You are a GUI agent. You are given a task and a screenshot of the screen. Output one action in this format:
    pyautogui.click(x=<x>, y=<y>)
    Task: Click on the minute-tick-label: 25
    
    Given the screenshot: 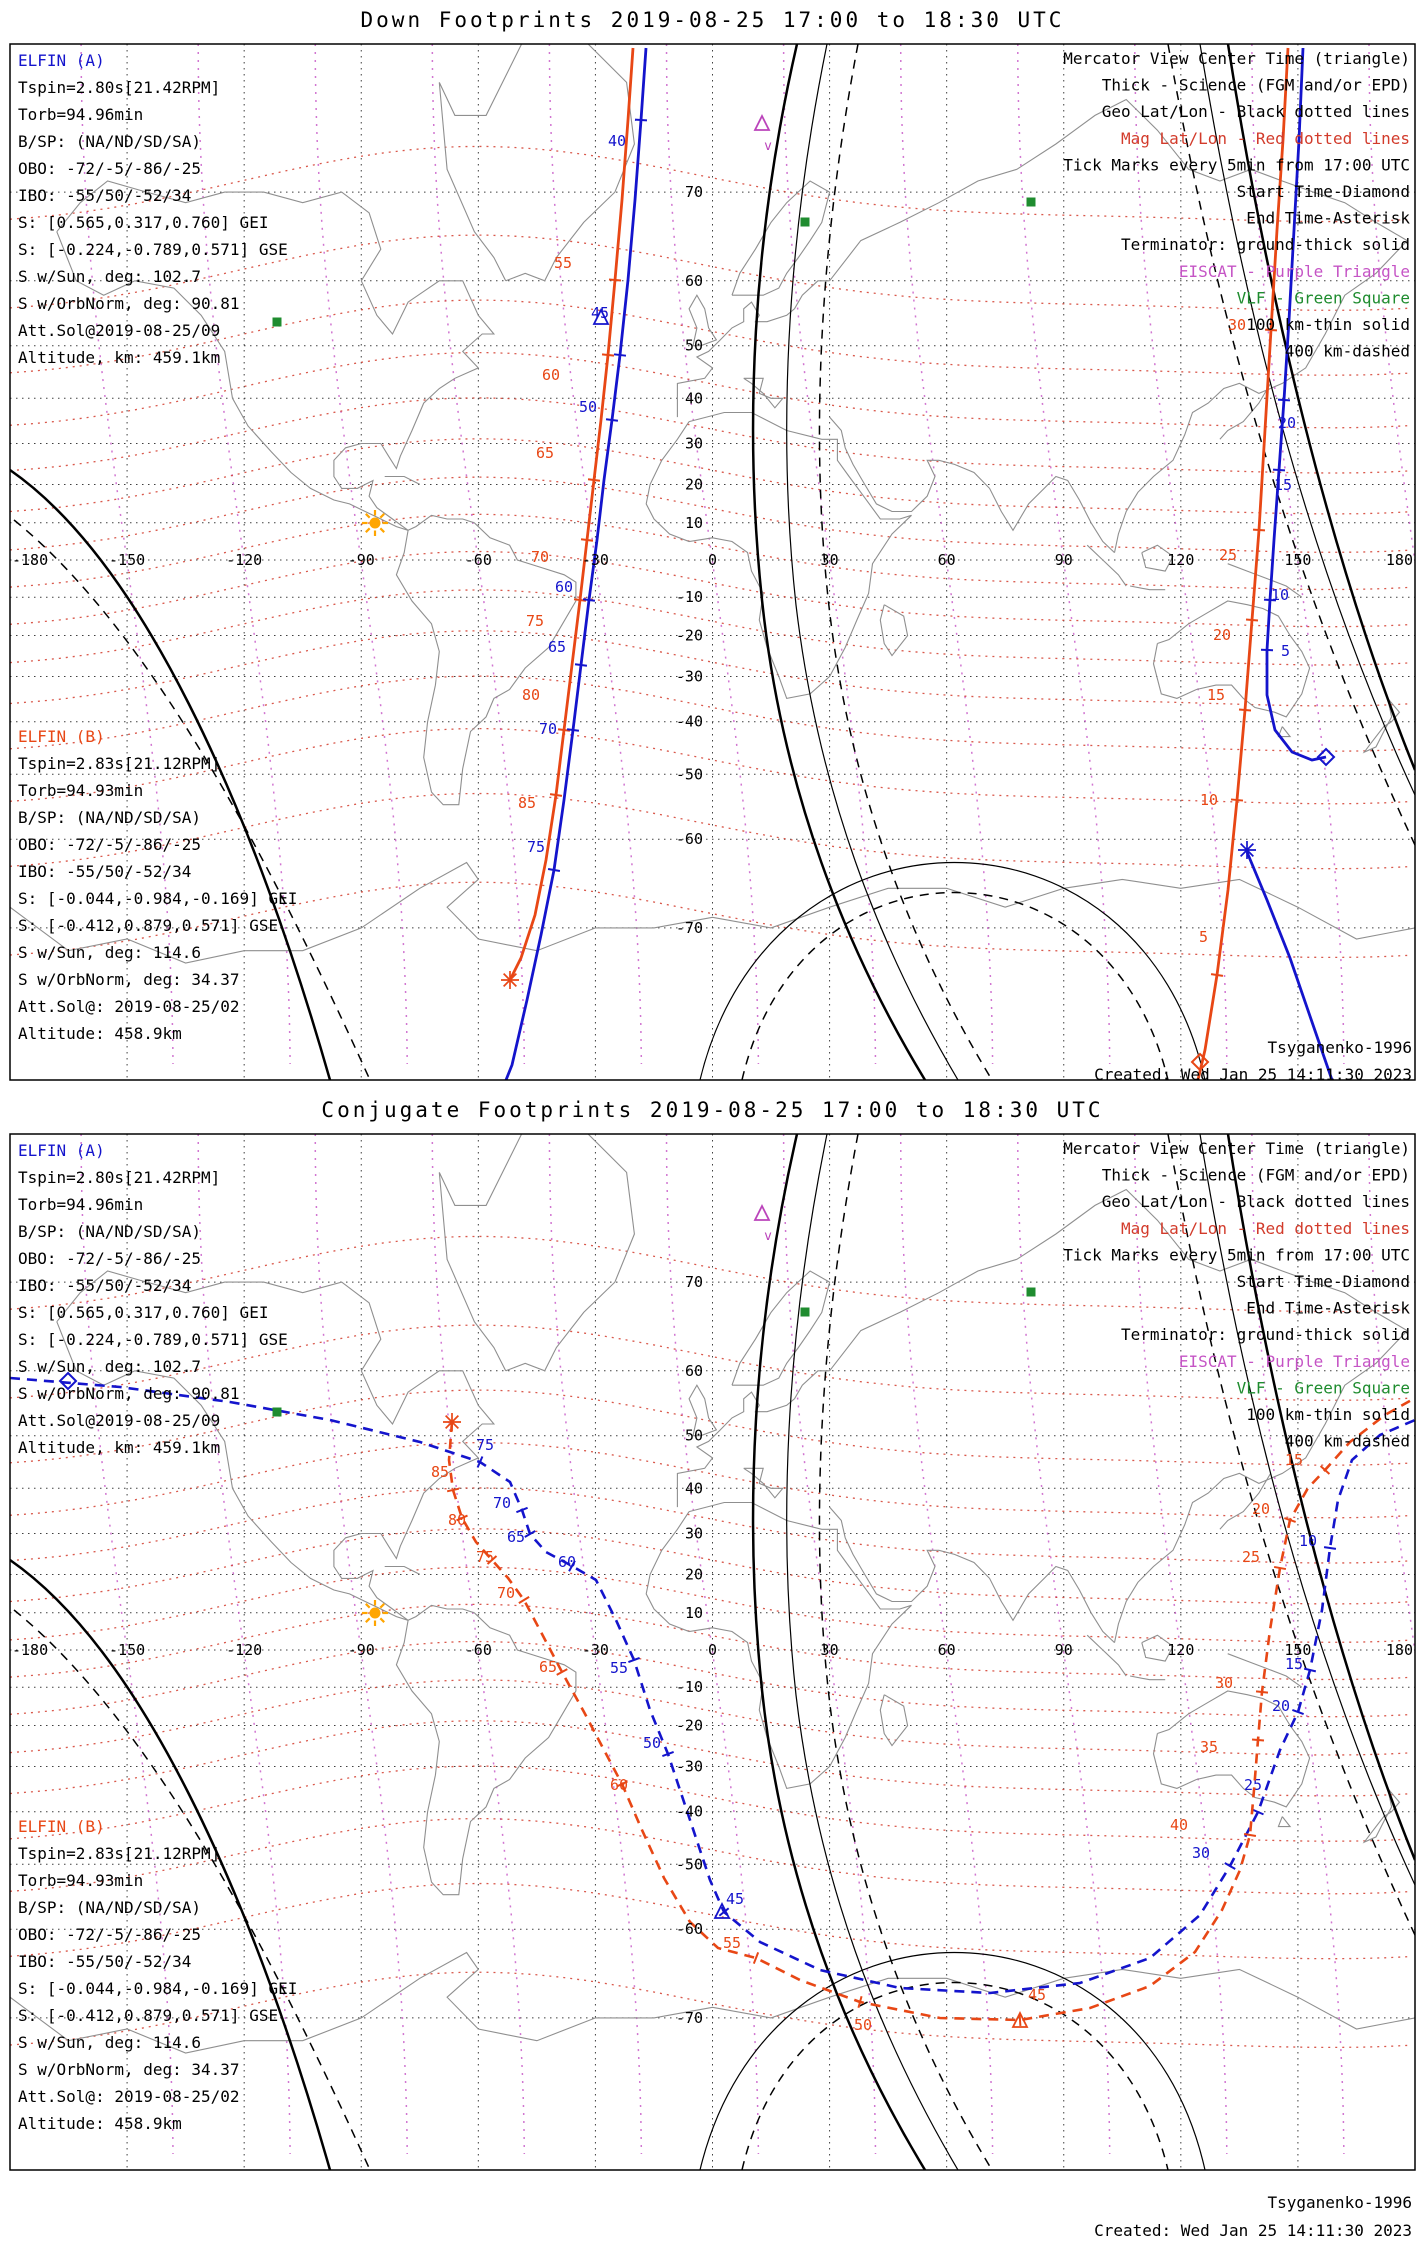 What is the action you would take?
    pyautogui.click(x=1251, y=1557)
    